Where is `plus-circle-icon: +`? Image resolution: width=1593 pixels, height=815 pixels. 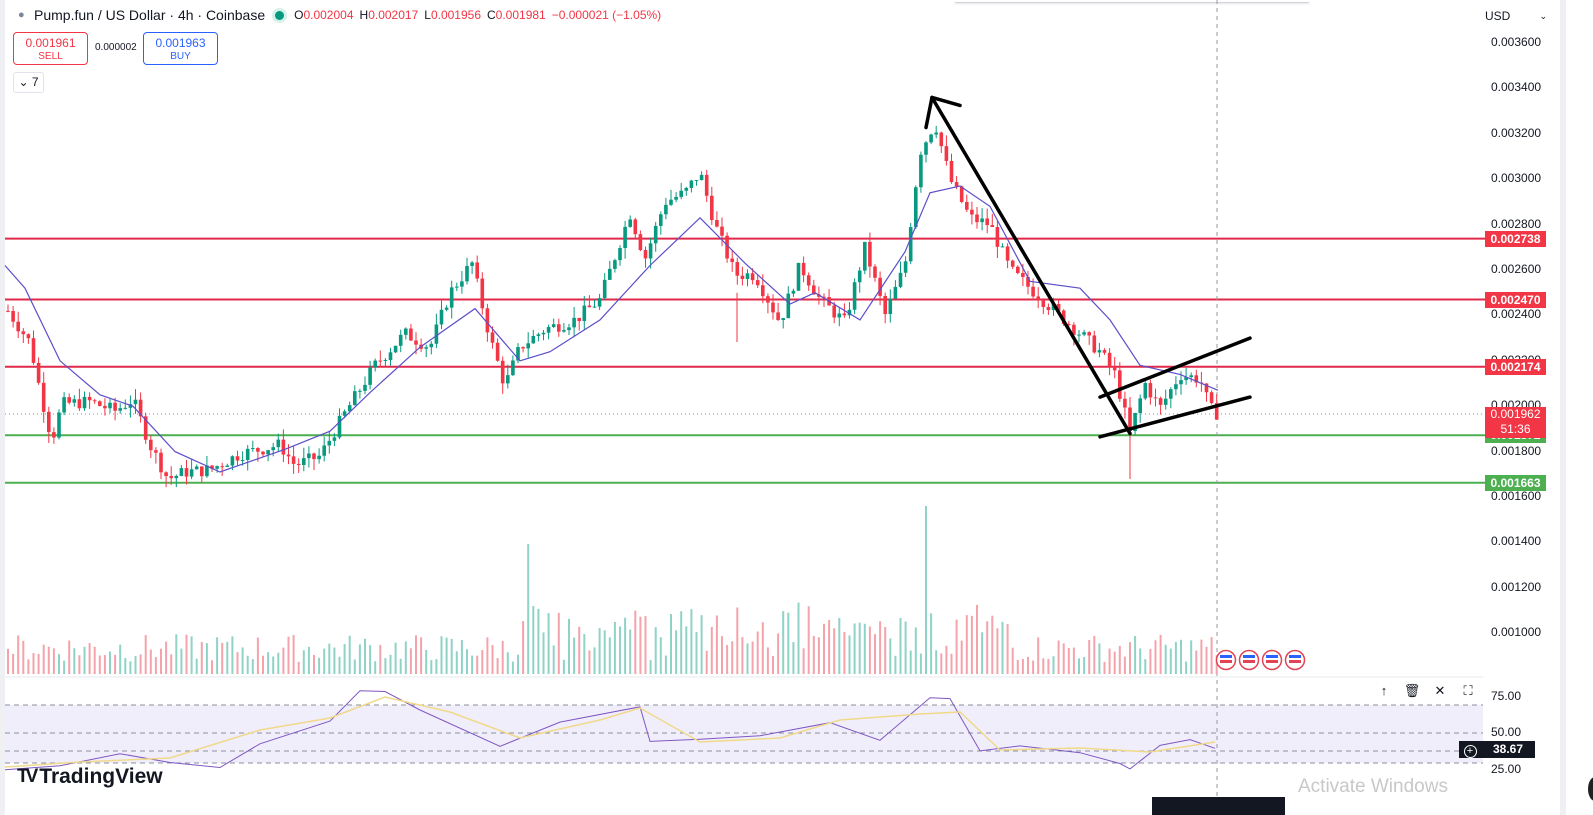 plus-circle-icon: + is located at coordinates (1470, 751).